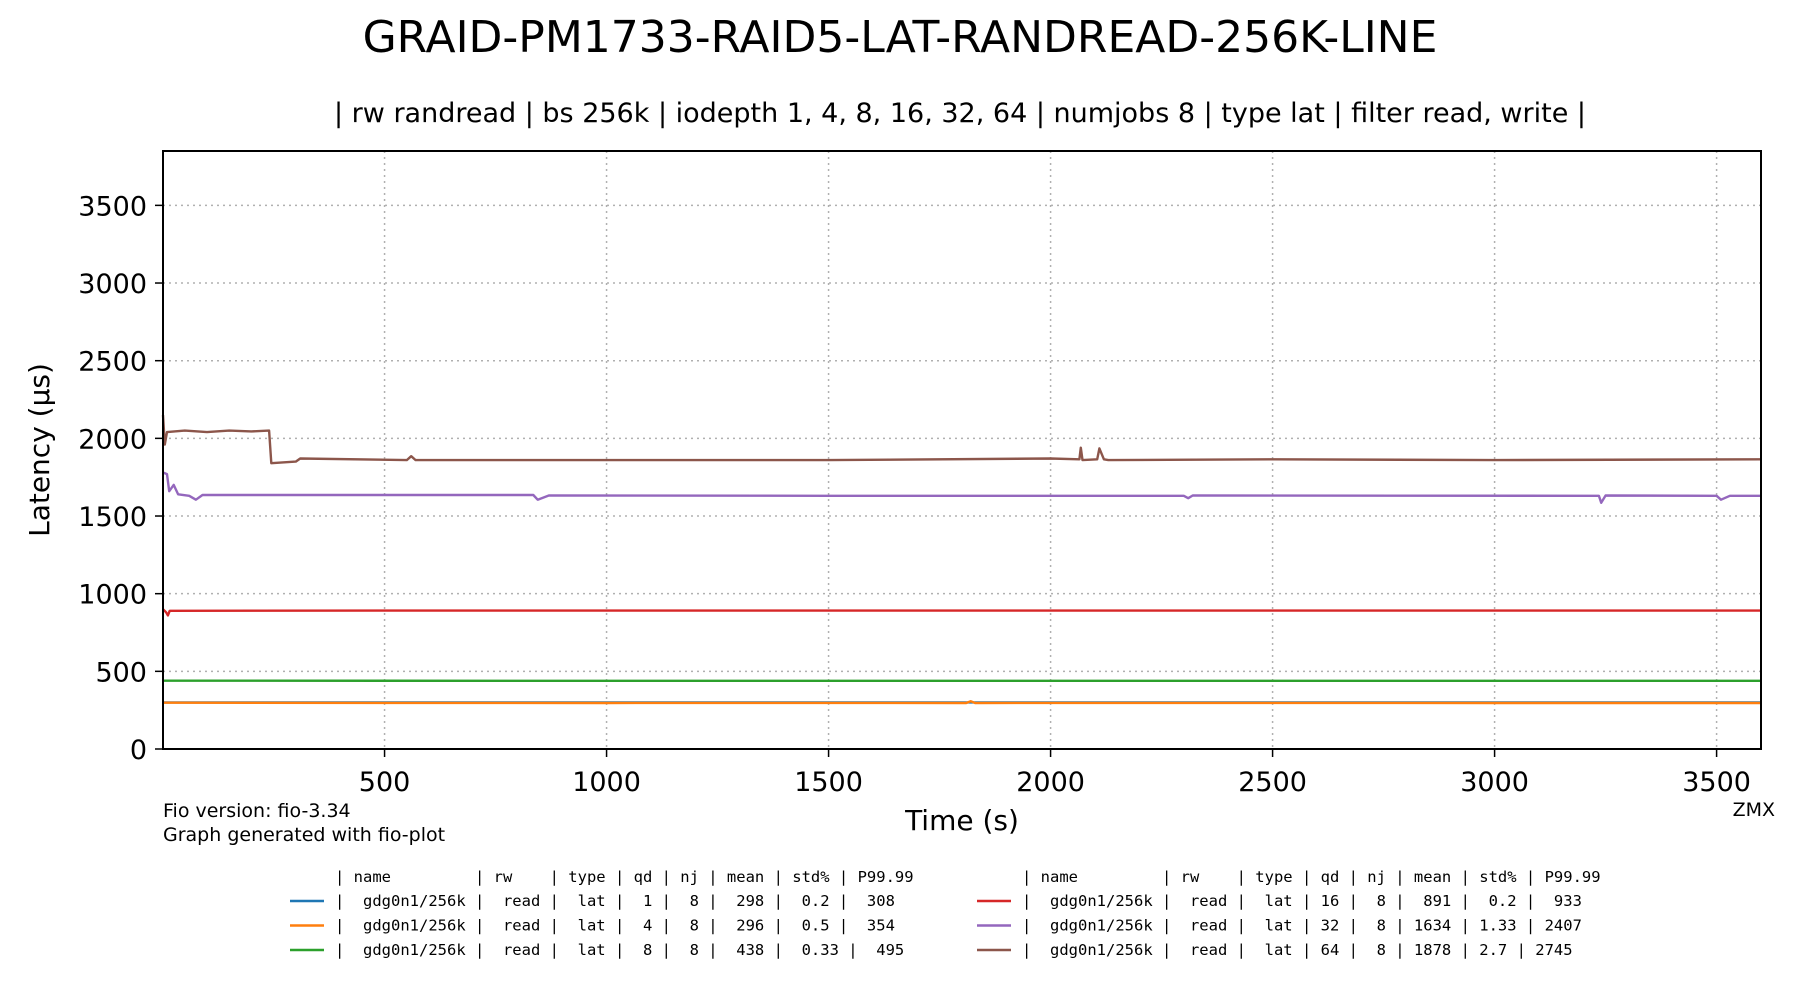 The height and width of the screenshot is (1000, 1800). Describe the element at coordinates (112, 517) in the screenshot. I see `y-tick-label: 1500` at that location.